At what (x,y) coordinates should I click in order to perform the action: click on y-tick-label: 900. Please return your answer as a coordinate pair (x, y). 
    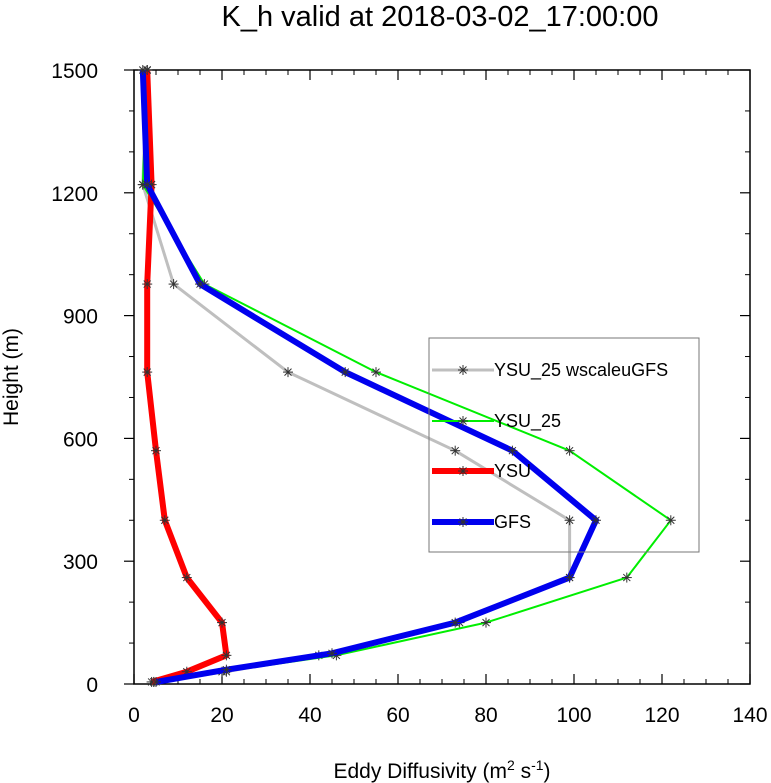
    Looking at the image, I should click on (80, 317).